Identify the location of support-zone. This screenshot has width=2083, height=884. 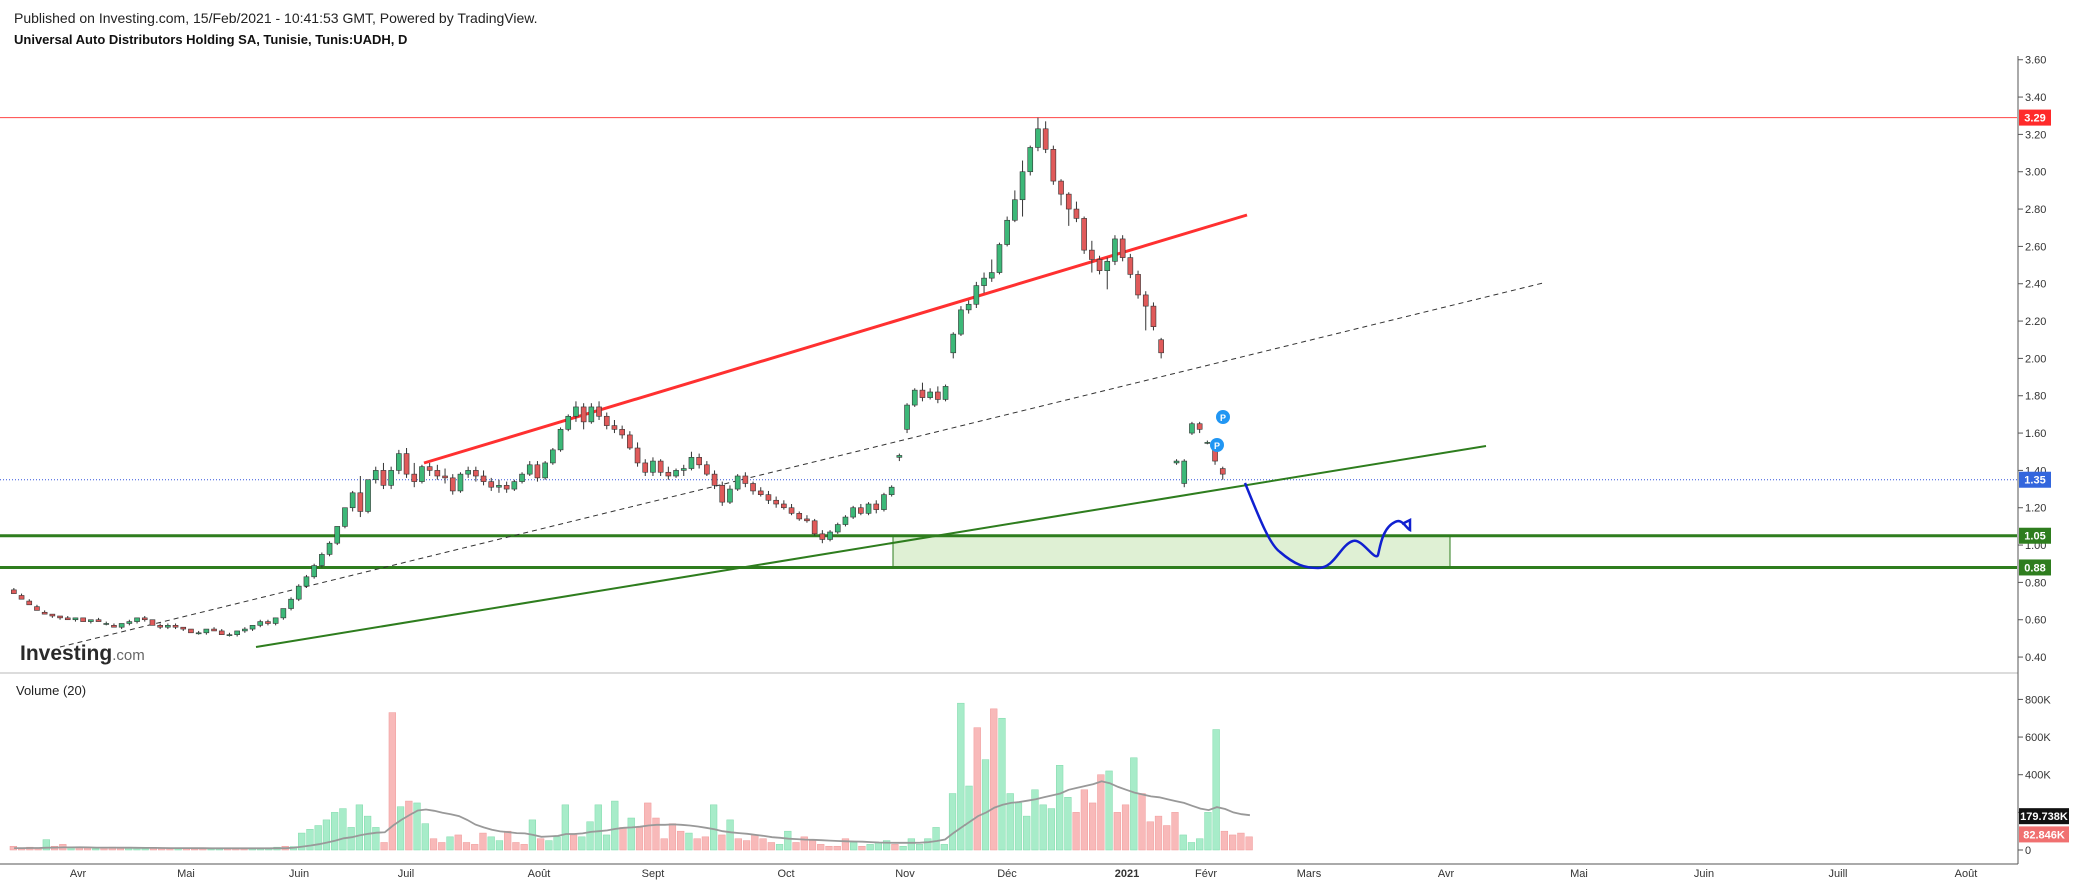
(1171, 551).